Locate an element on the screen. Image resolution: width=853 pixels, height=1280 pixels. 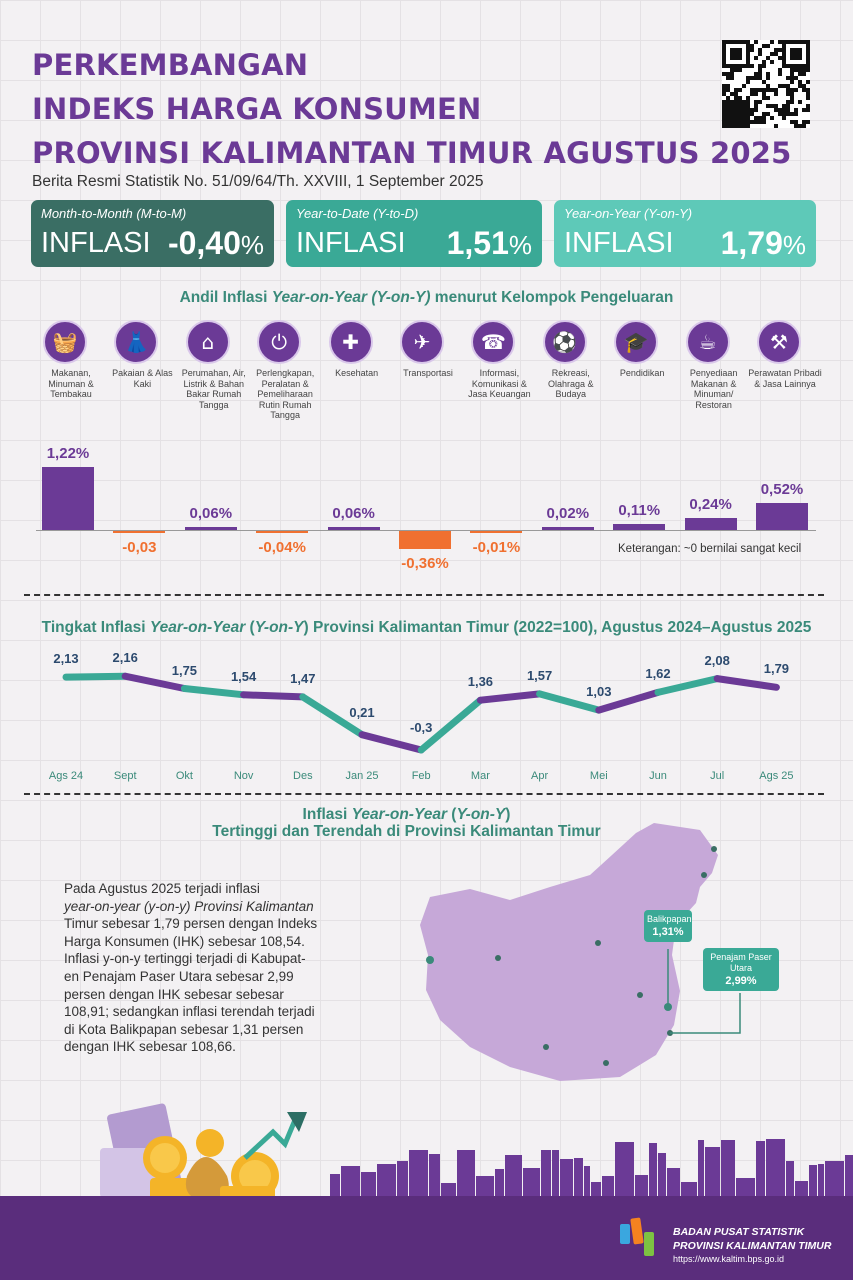
month-label: Okt is located at coordinates (184, 776).